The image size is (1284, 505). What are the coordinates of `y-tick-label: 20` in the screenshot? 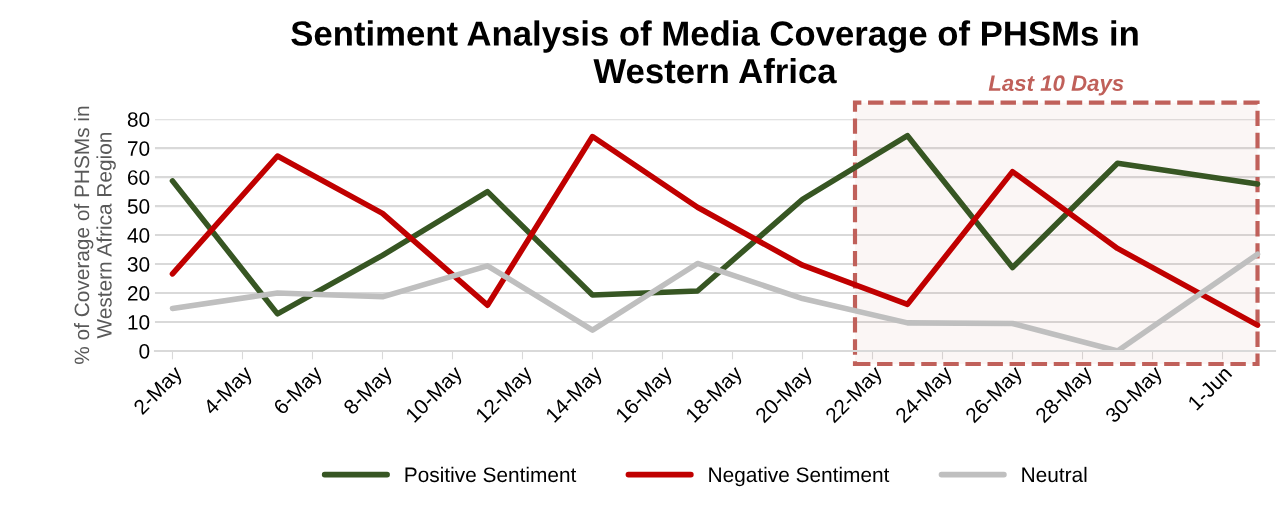 It's located at (139, 293).